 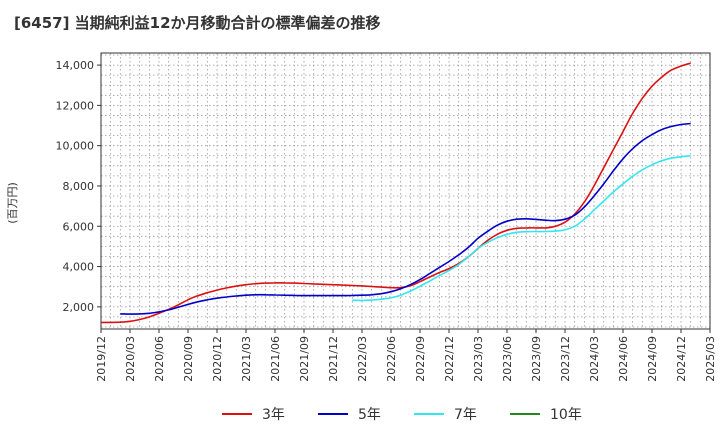 I want to click on y-tick-label: 10,000, so click(x=75, y=146).